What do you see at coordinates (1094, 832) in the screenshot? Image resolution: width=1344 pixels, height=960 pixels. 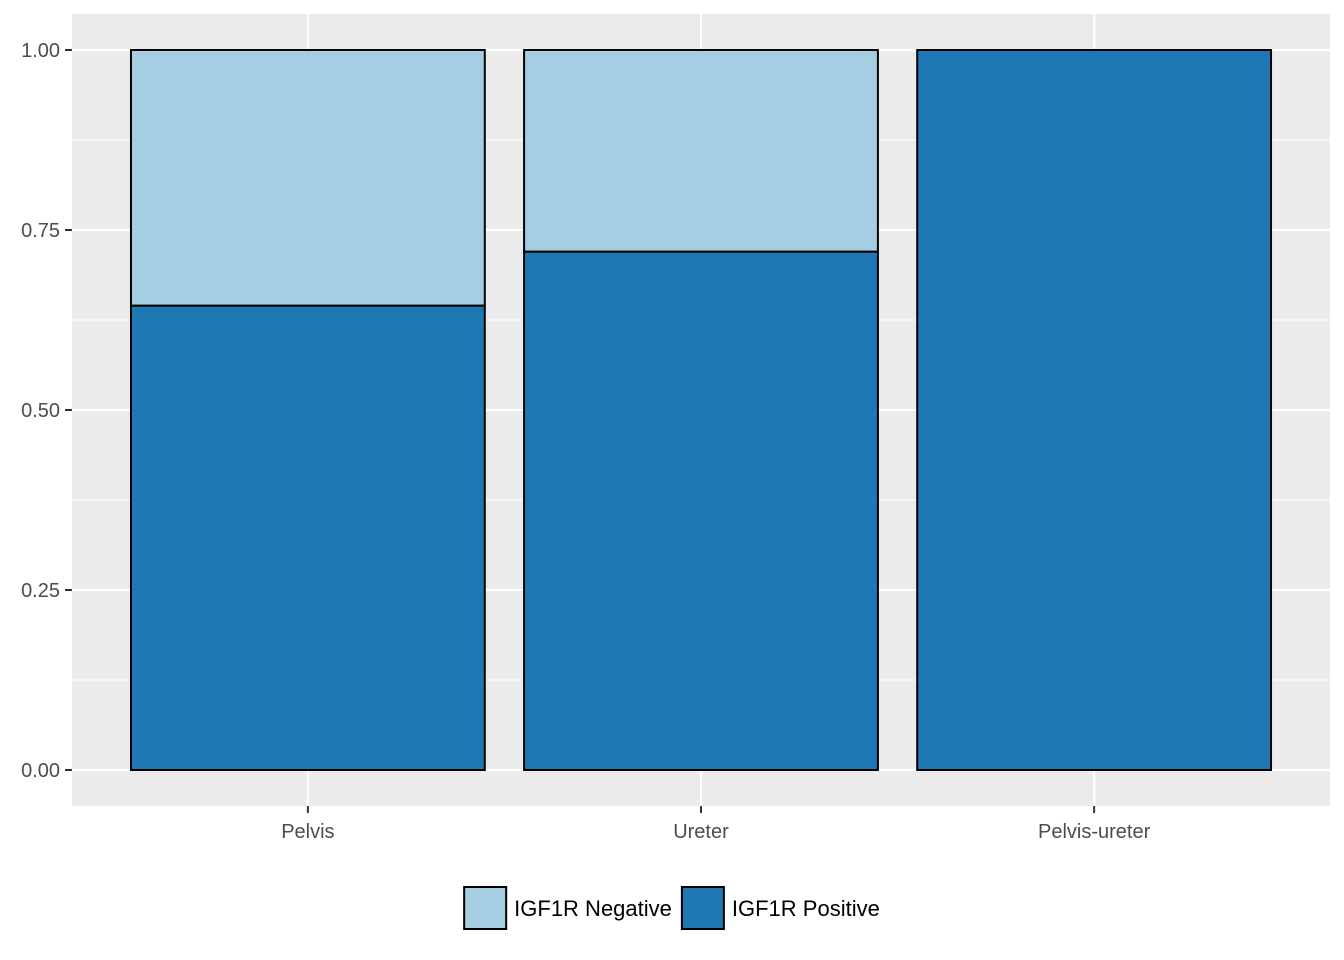 I see `x-tick-label: Pelvis-ureter` at bounding box center [1094, 832].